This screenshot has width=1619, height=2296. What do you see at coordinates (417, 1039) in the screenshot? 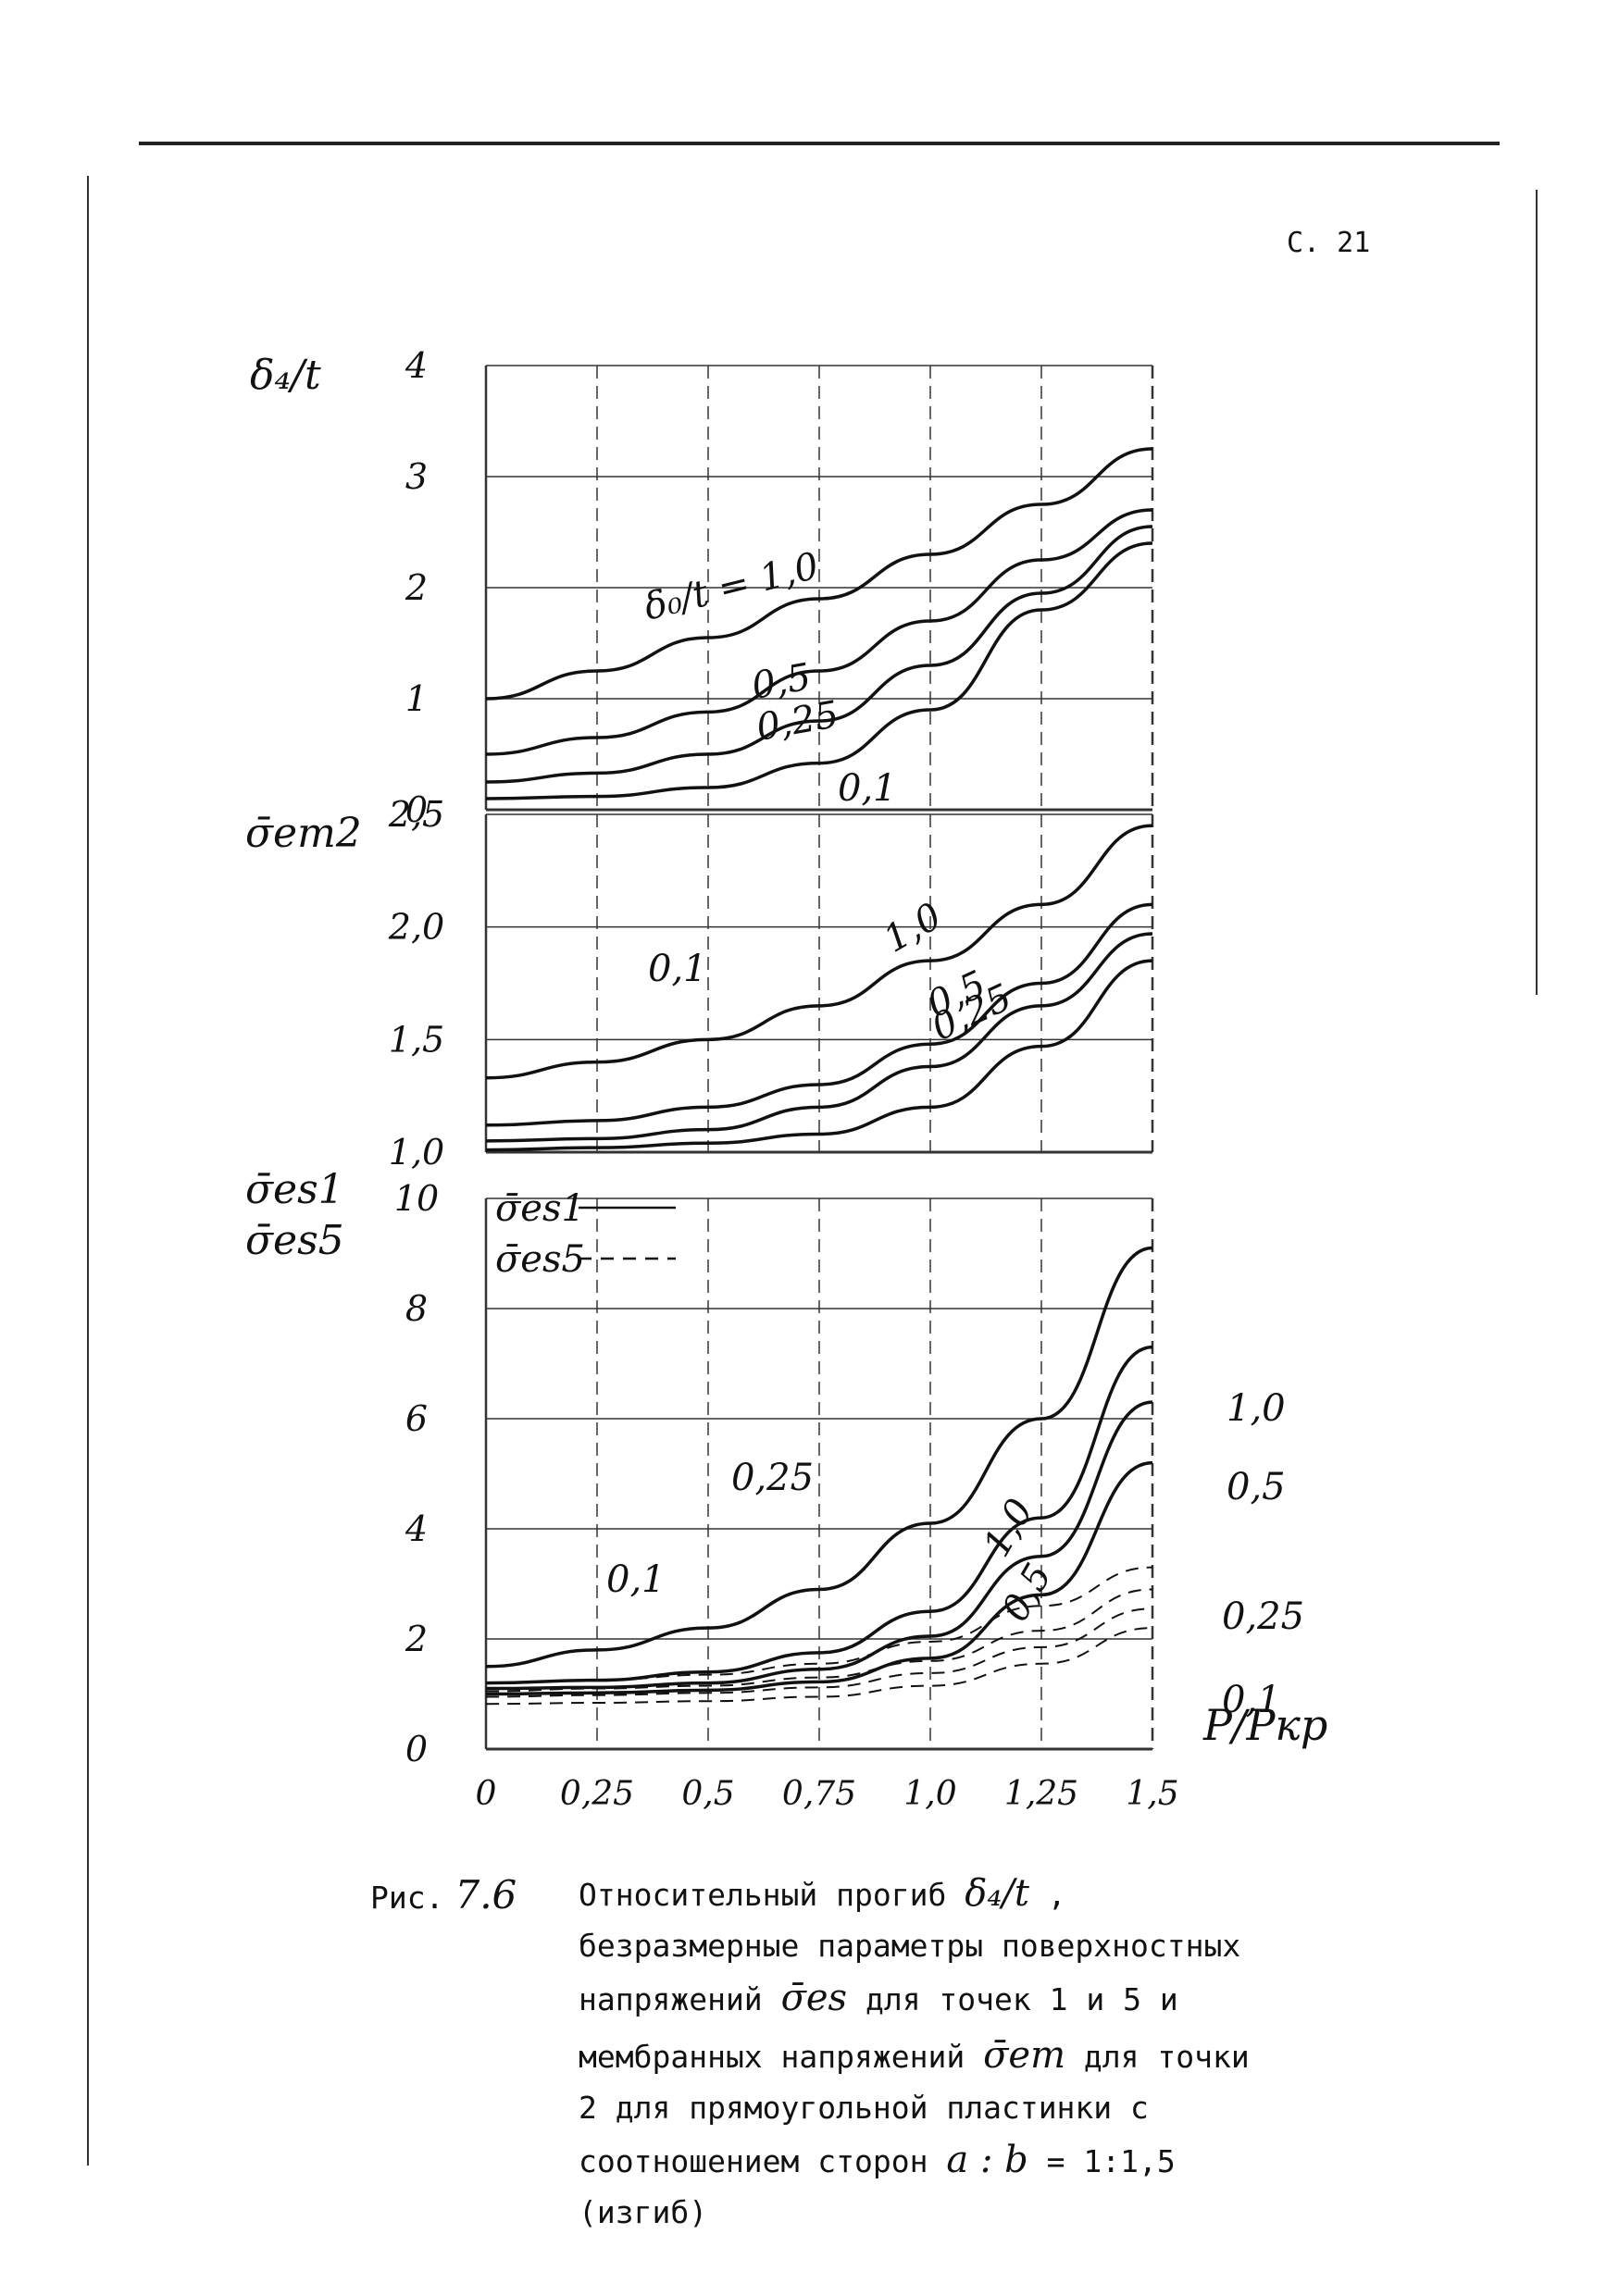
I see `y-tick-label: 1,5` at bounding box center [417, 1039].